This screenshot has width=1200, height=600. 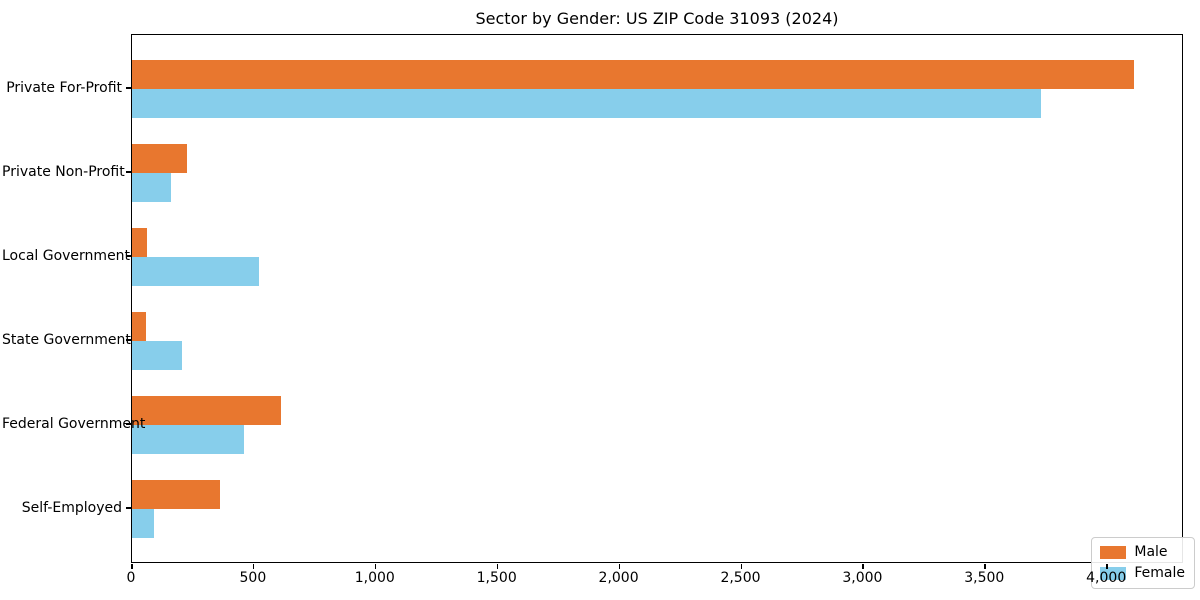 I want to click on legend-label-male: Male, so click(x=1151, y=552).